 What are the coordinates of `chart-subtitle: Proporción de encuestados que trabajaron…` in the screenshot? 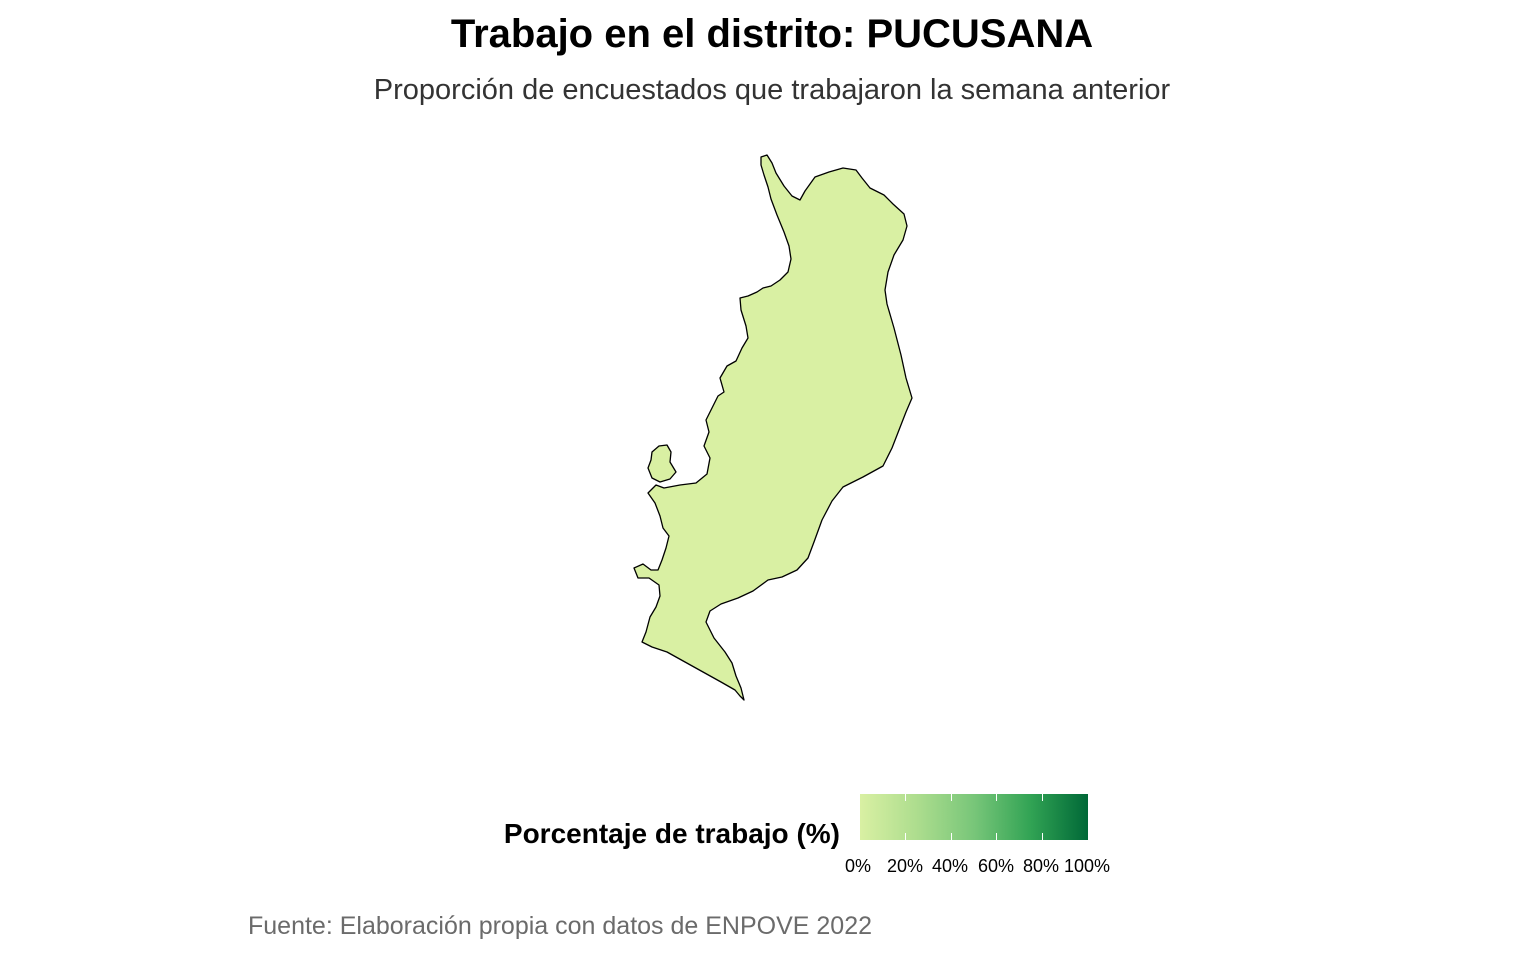 It's located at (772, 90).